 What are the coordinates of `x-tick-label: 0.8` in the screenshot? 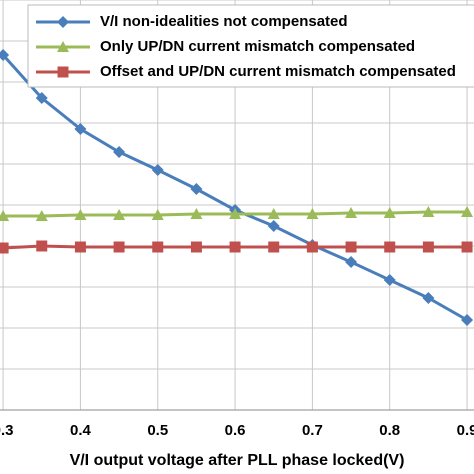 It's located at (389, 430).